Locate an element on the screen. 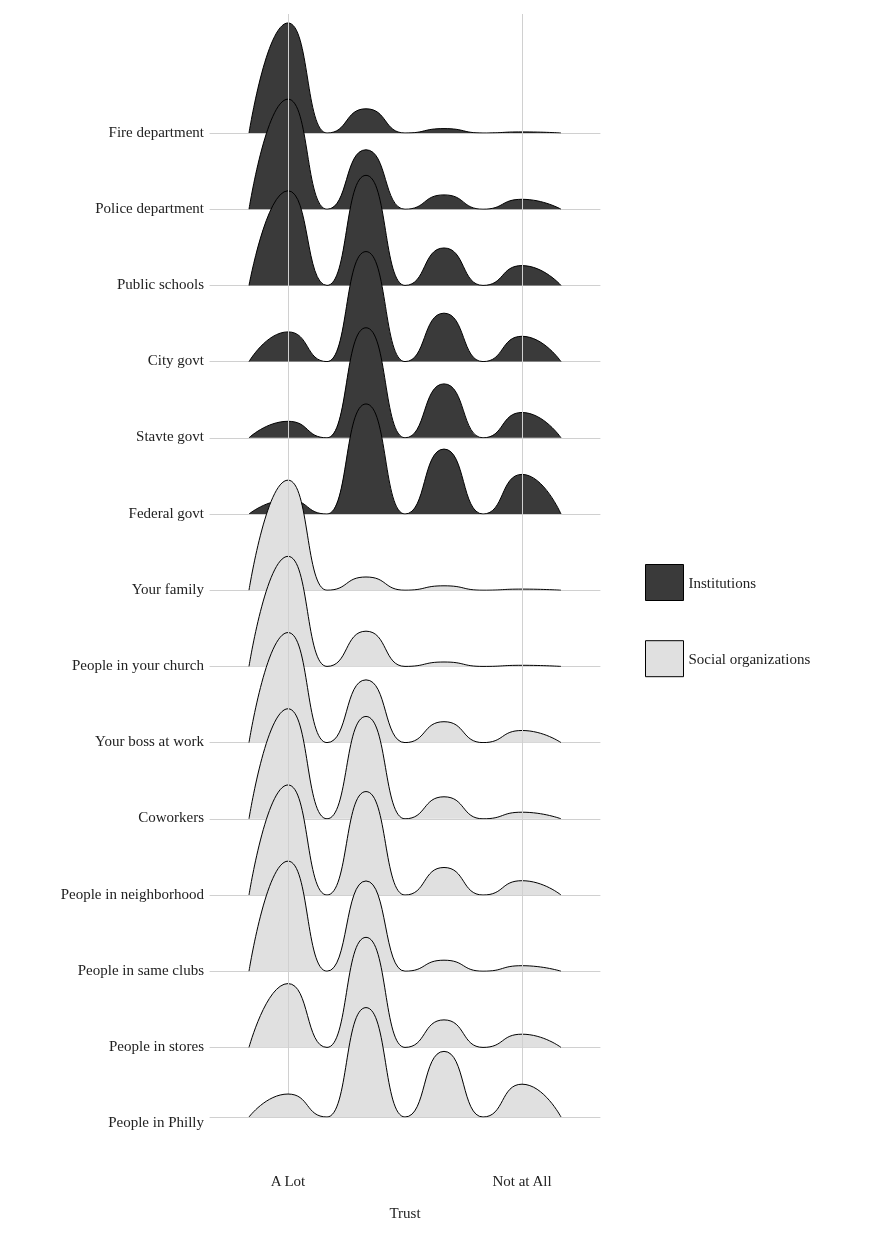 This screenshot has height=1233, width=874. legend-label: Institutions is located at coordinates (722, 582).